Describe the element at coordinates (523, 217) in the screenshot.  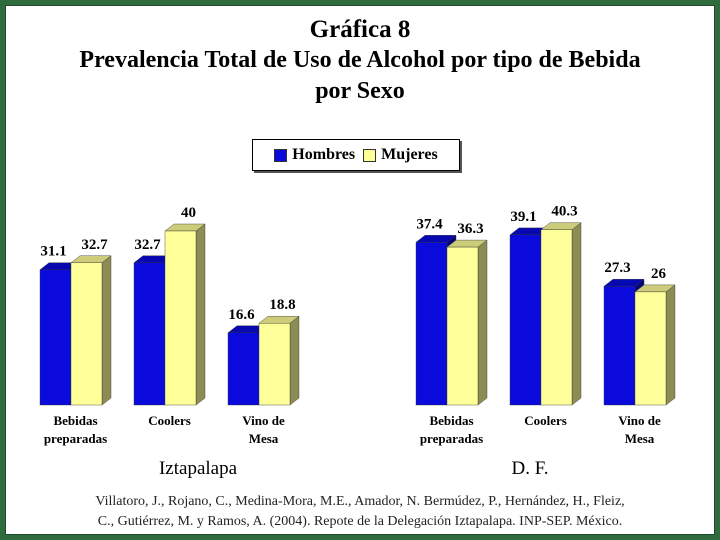
I see `data-label: 39.1` at that location.